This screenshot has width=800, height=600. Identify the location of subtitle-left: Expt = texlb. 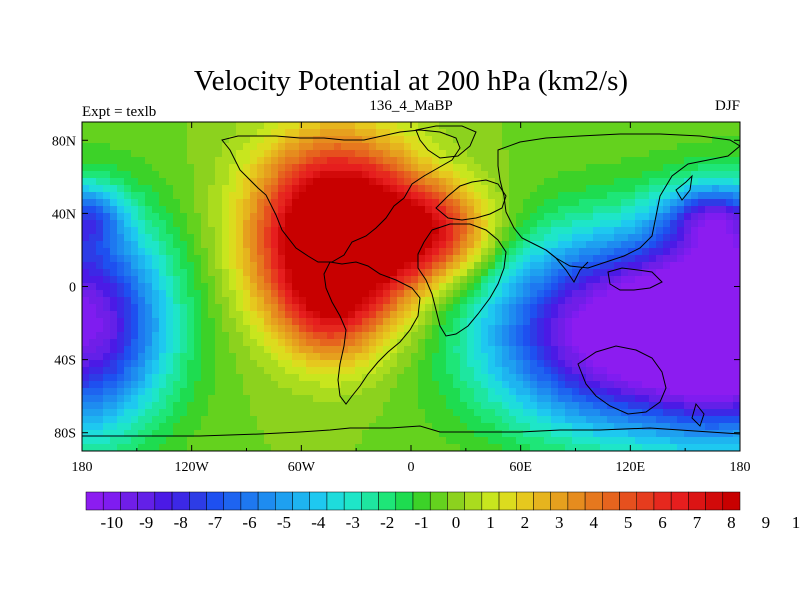
(119, 112).